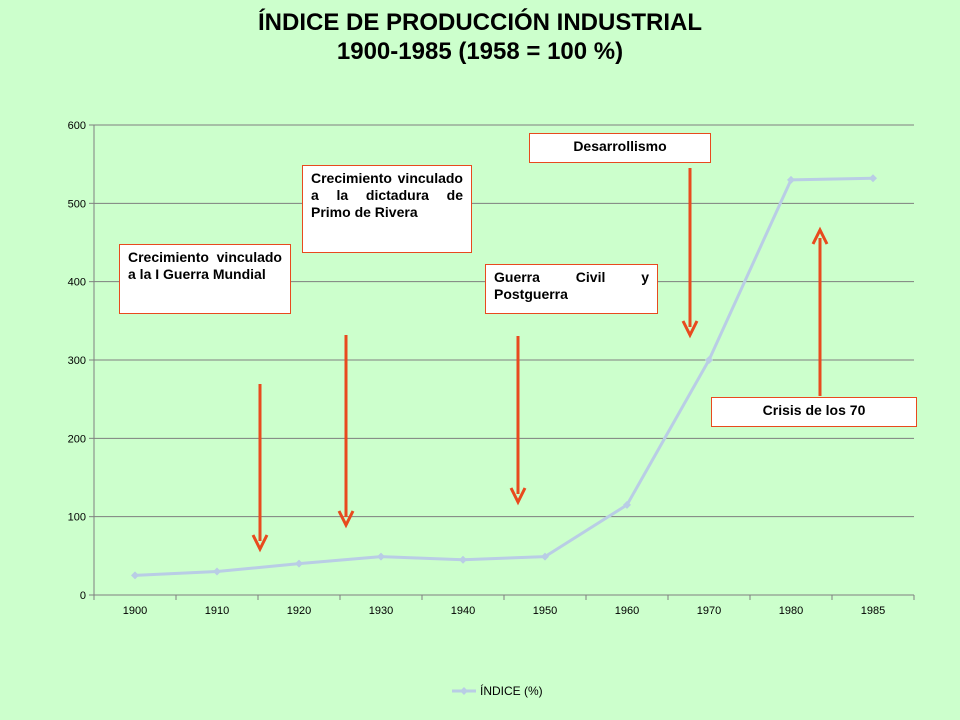  I want to click on x-tick-label-1985: 1985, so click(873, 611).